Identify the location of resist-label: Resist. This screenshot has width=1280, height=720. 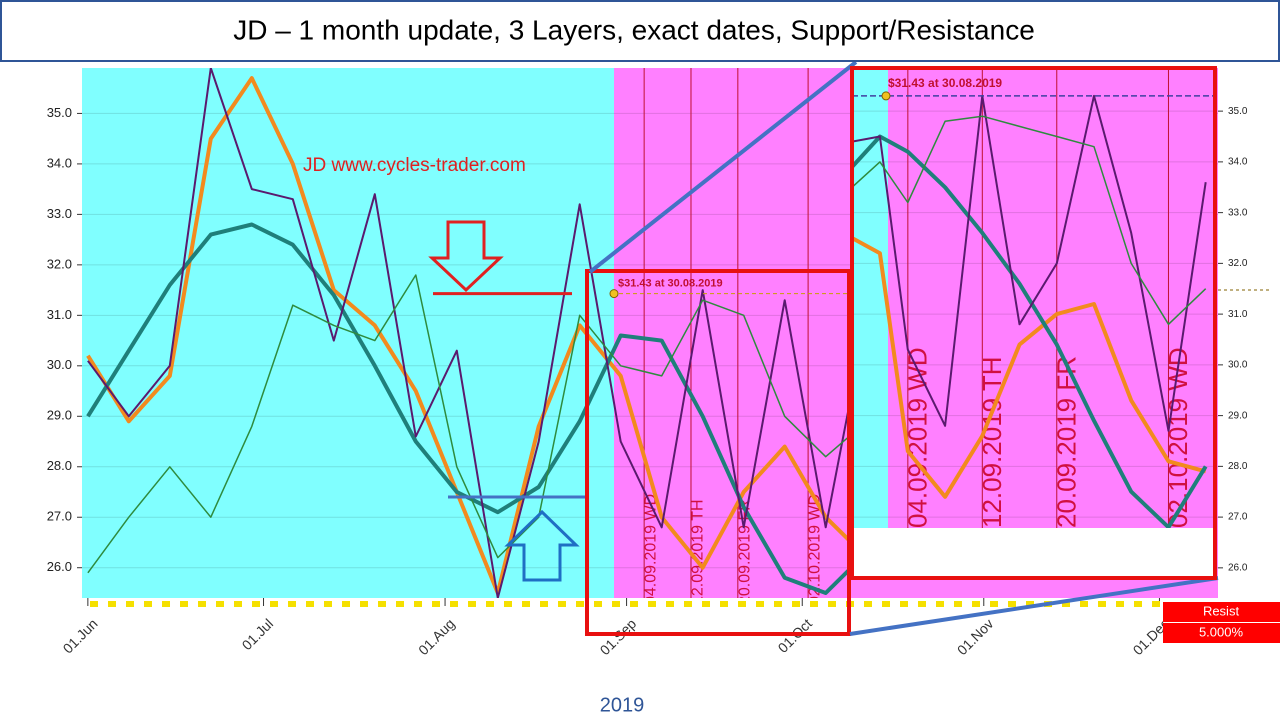
(1221, 610).